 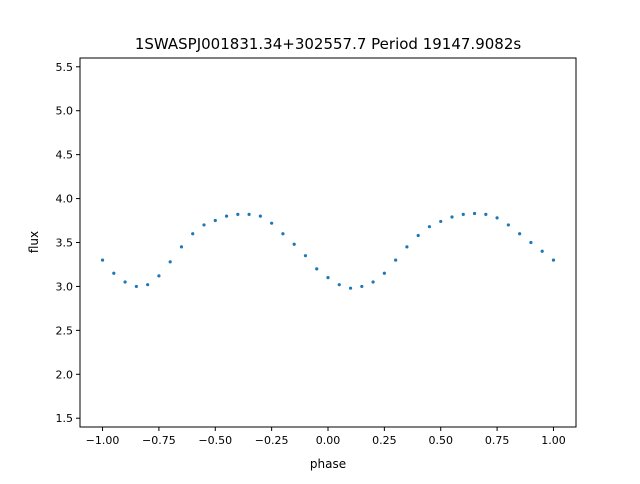 What do you see at coordinates (328, 250) in the screenshot?
I see `scatter-points` at bounding box center [328, 250].